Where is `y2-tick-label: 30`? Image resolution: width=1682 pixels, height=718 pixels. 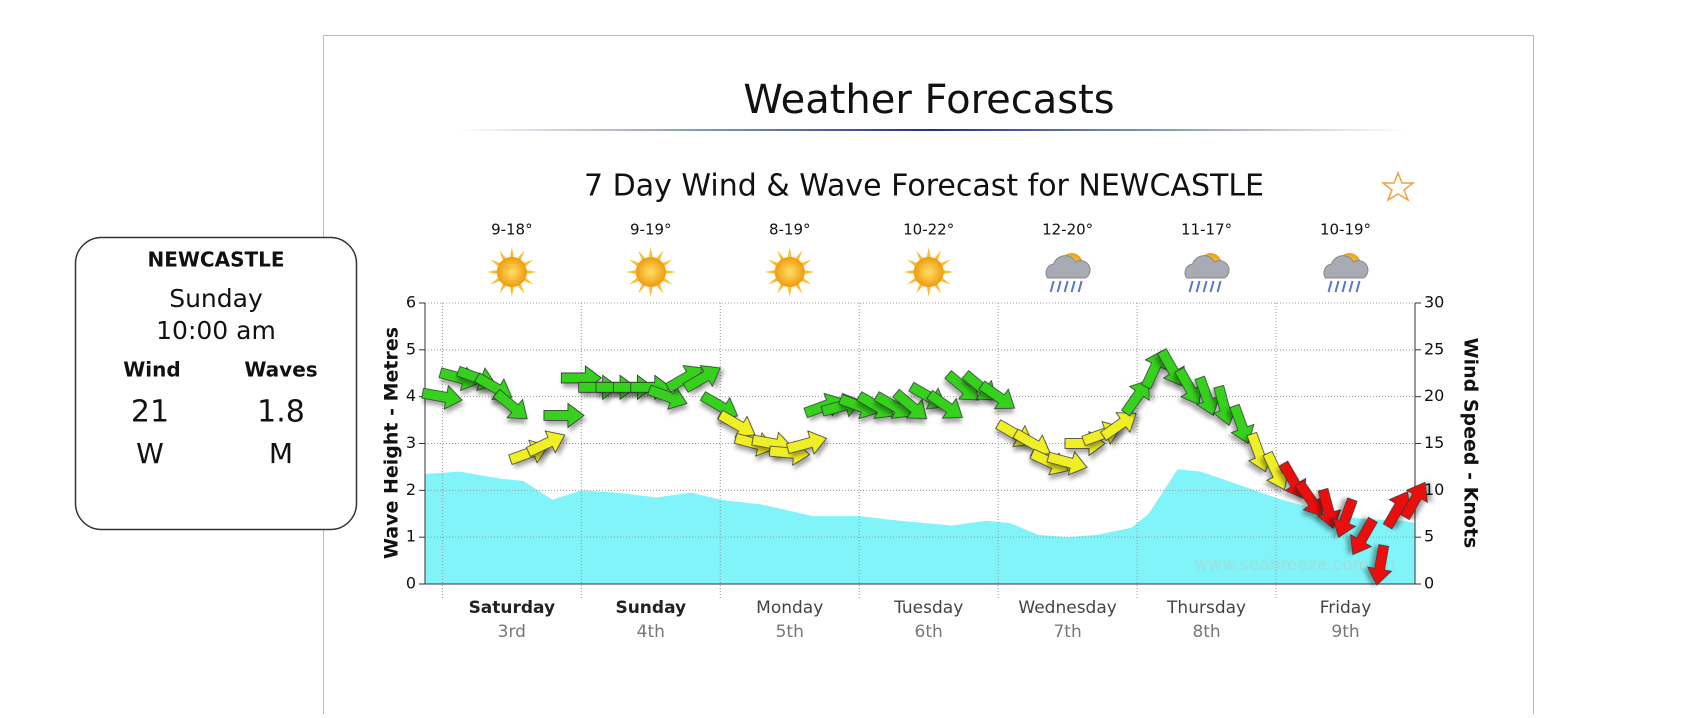
y2-tick-label: 30 is located at coordinates (1434, 302).